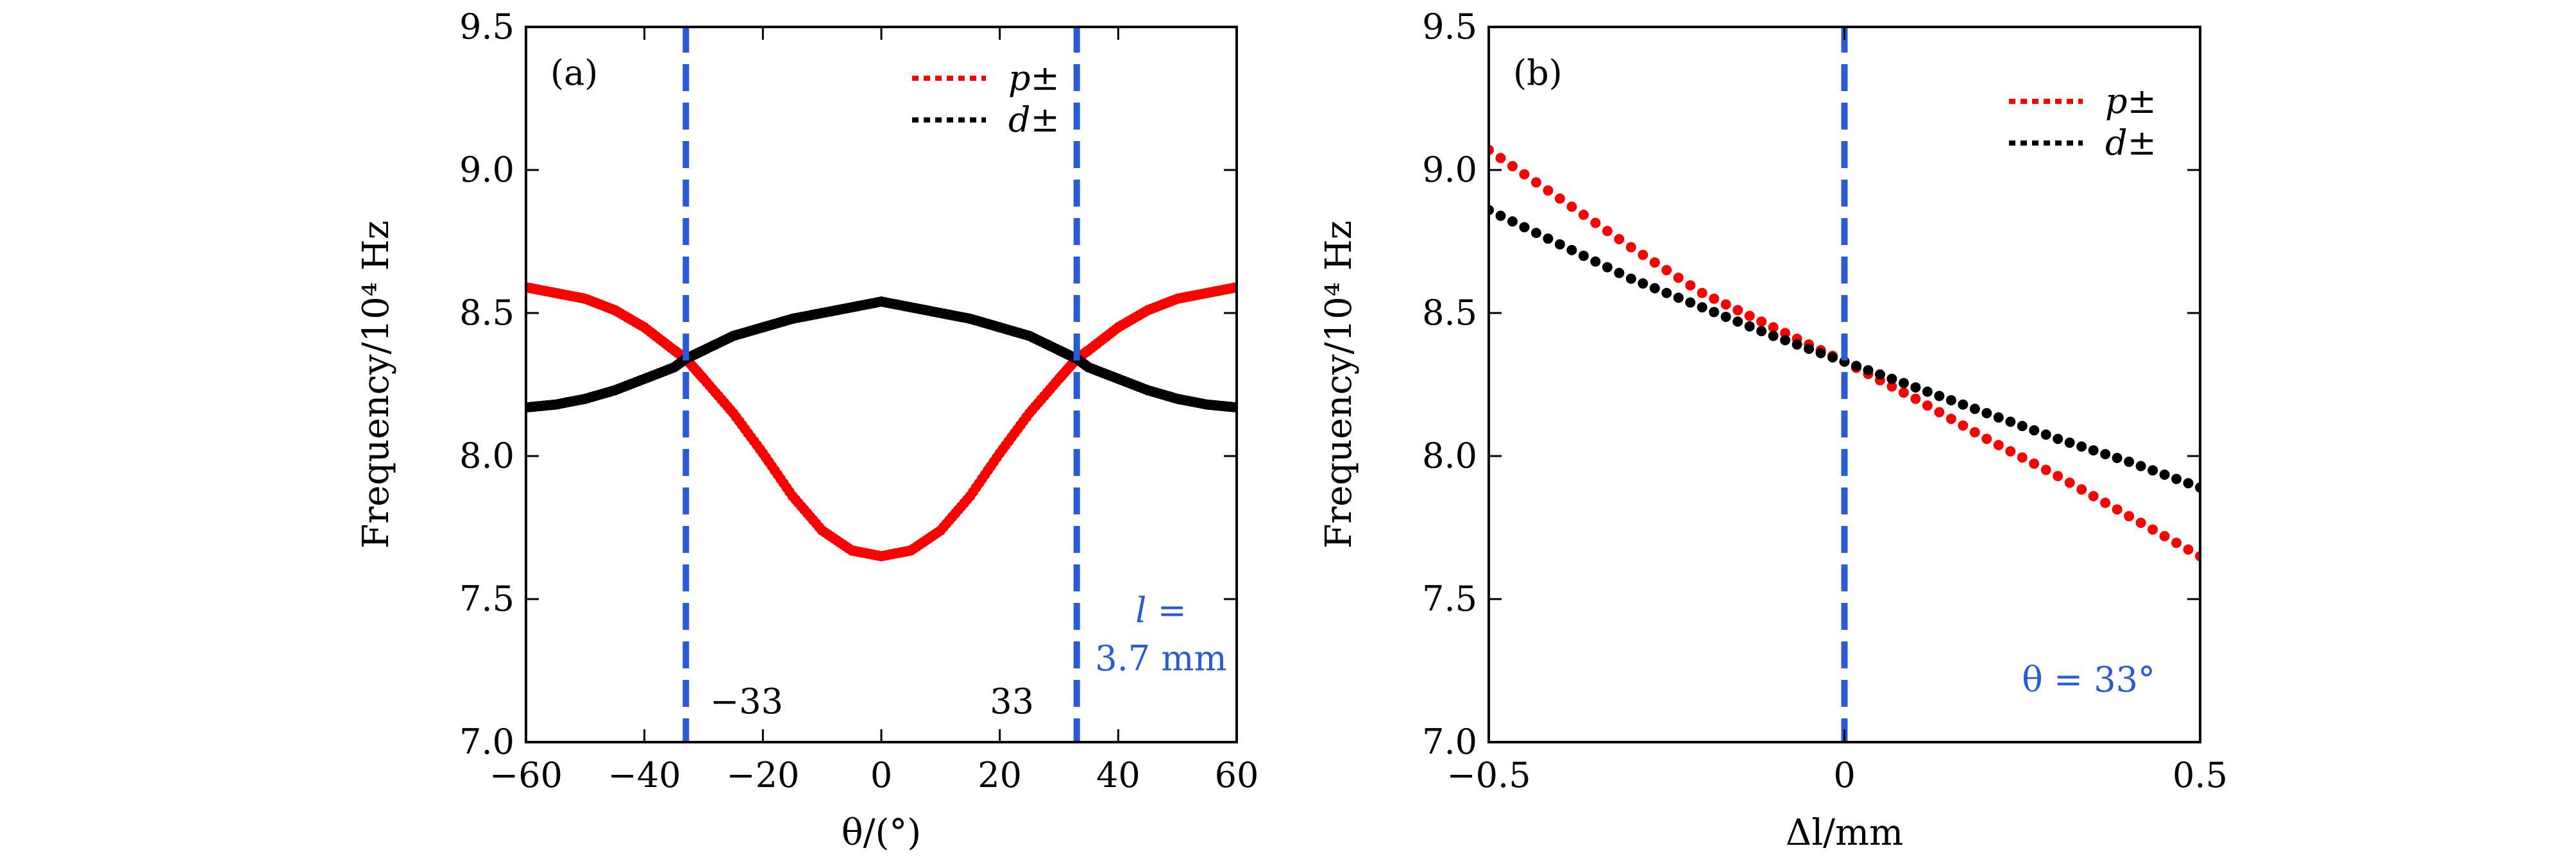  Describe the element at coordinates (1844, 833) in the screenshot. I see `x-axis-label: Δl/mm` at that location.